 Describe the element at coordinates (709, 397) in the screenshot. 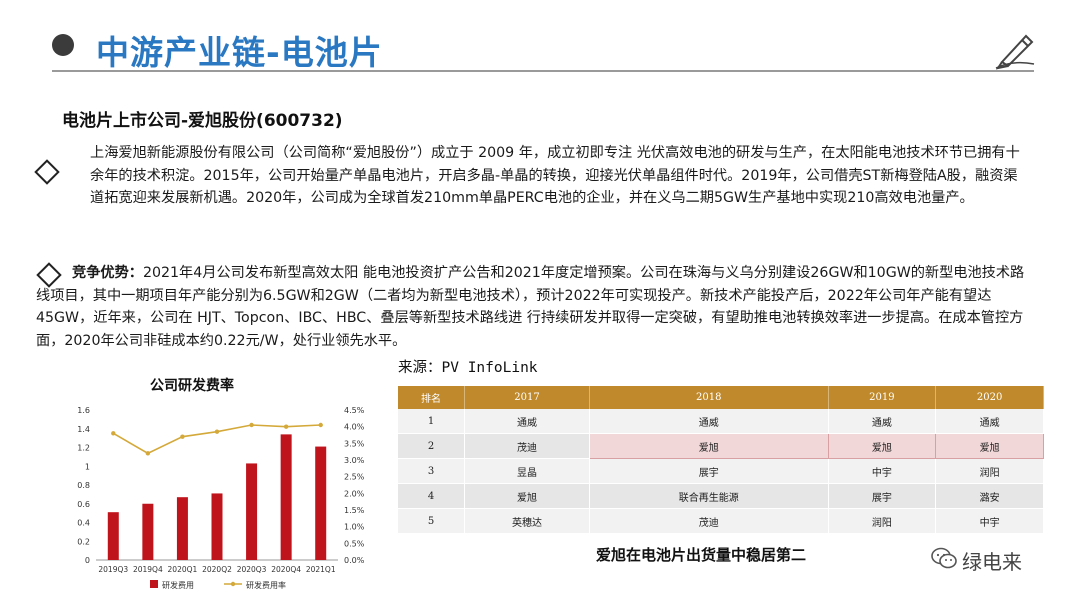

I see `header-2018: 2018` at that location.